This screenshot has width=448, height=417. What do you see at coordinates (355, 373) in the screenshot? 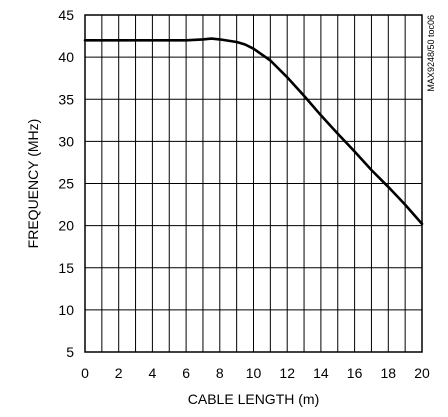
I see `x-tick-label: 16` at bounding box center [355, 373].